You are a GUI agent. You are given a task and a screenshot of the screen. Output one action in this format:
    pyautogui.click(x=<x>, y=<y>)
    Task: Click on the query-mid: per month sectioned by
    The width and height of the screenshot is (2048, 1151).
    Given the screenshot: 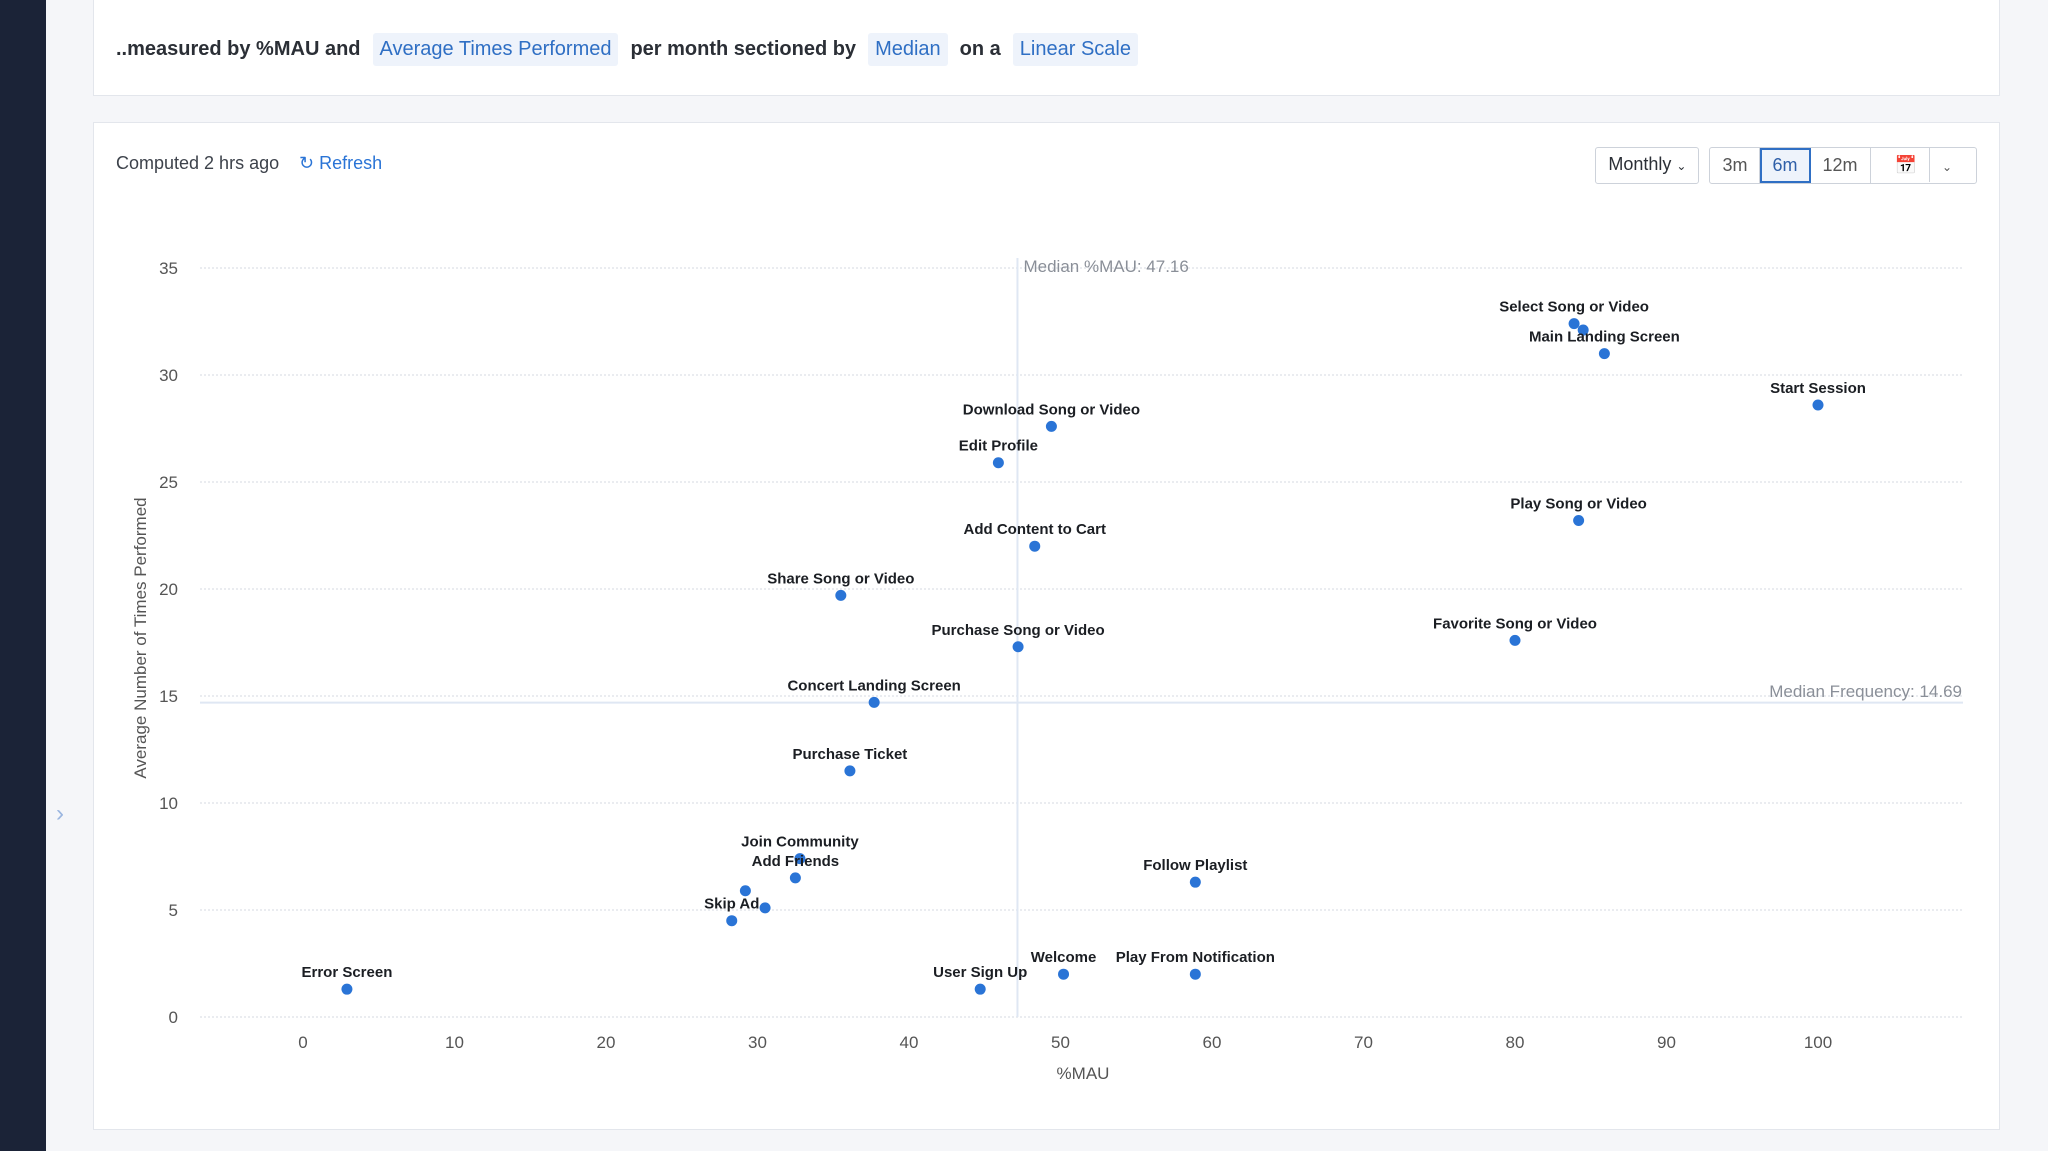 What is the action you would take?
    pyautogui.click(x=743, y=49)
    